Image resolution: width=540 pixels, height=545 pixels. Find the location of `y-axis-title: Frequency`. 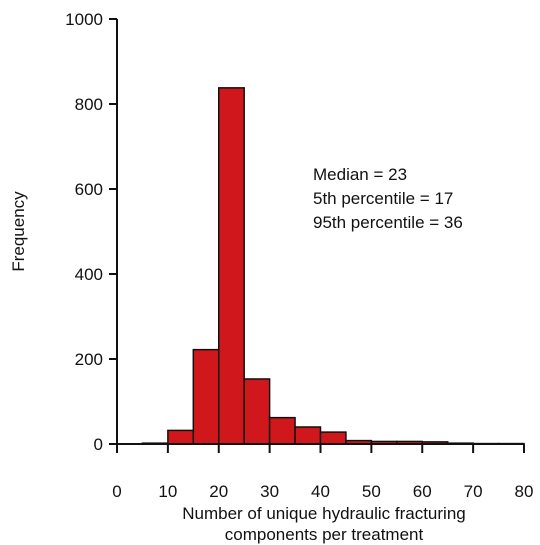

y-axis-title: Frequency is located at coordinates (18, 231).